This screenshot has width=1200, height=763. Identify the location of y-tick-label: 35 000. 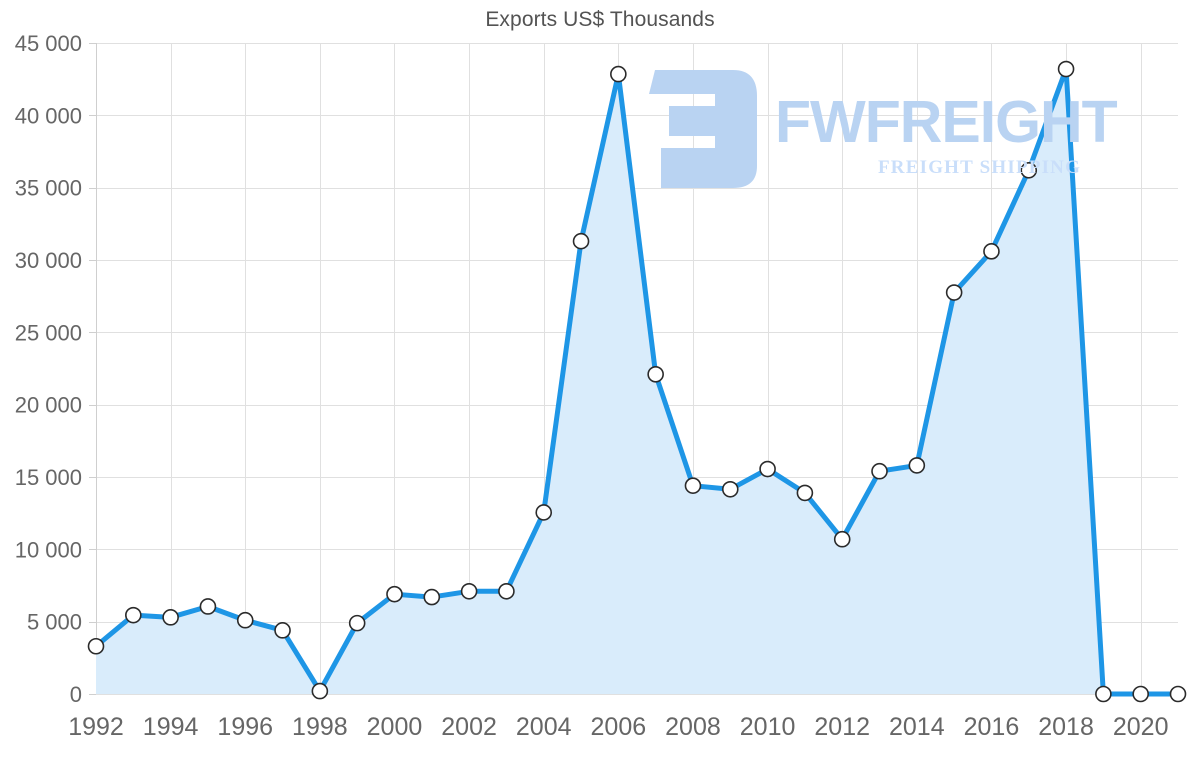
(48, 188).